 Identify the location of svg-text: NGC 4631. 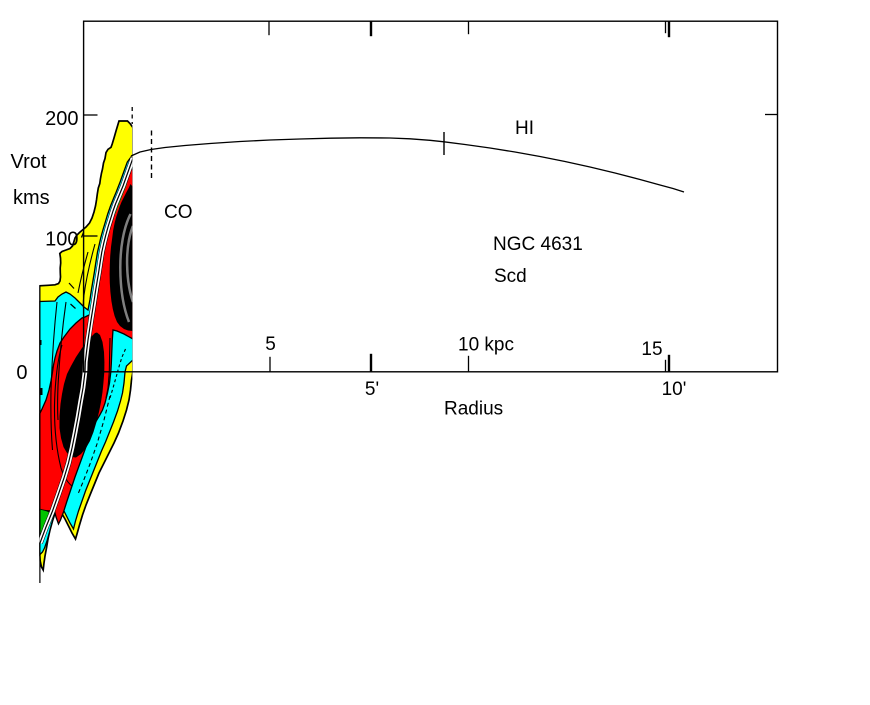
(538, 244).